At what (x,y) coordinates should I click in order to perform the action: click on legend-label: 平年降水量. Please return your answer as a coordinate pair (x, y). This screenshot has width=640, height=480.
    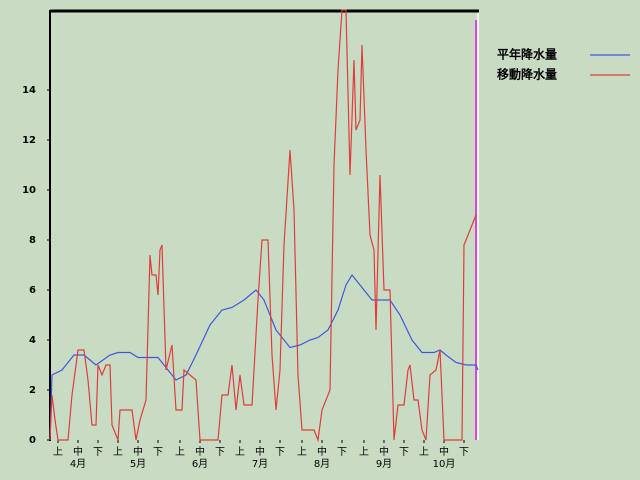
    Looking at the image, I should click on (527, 54).